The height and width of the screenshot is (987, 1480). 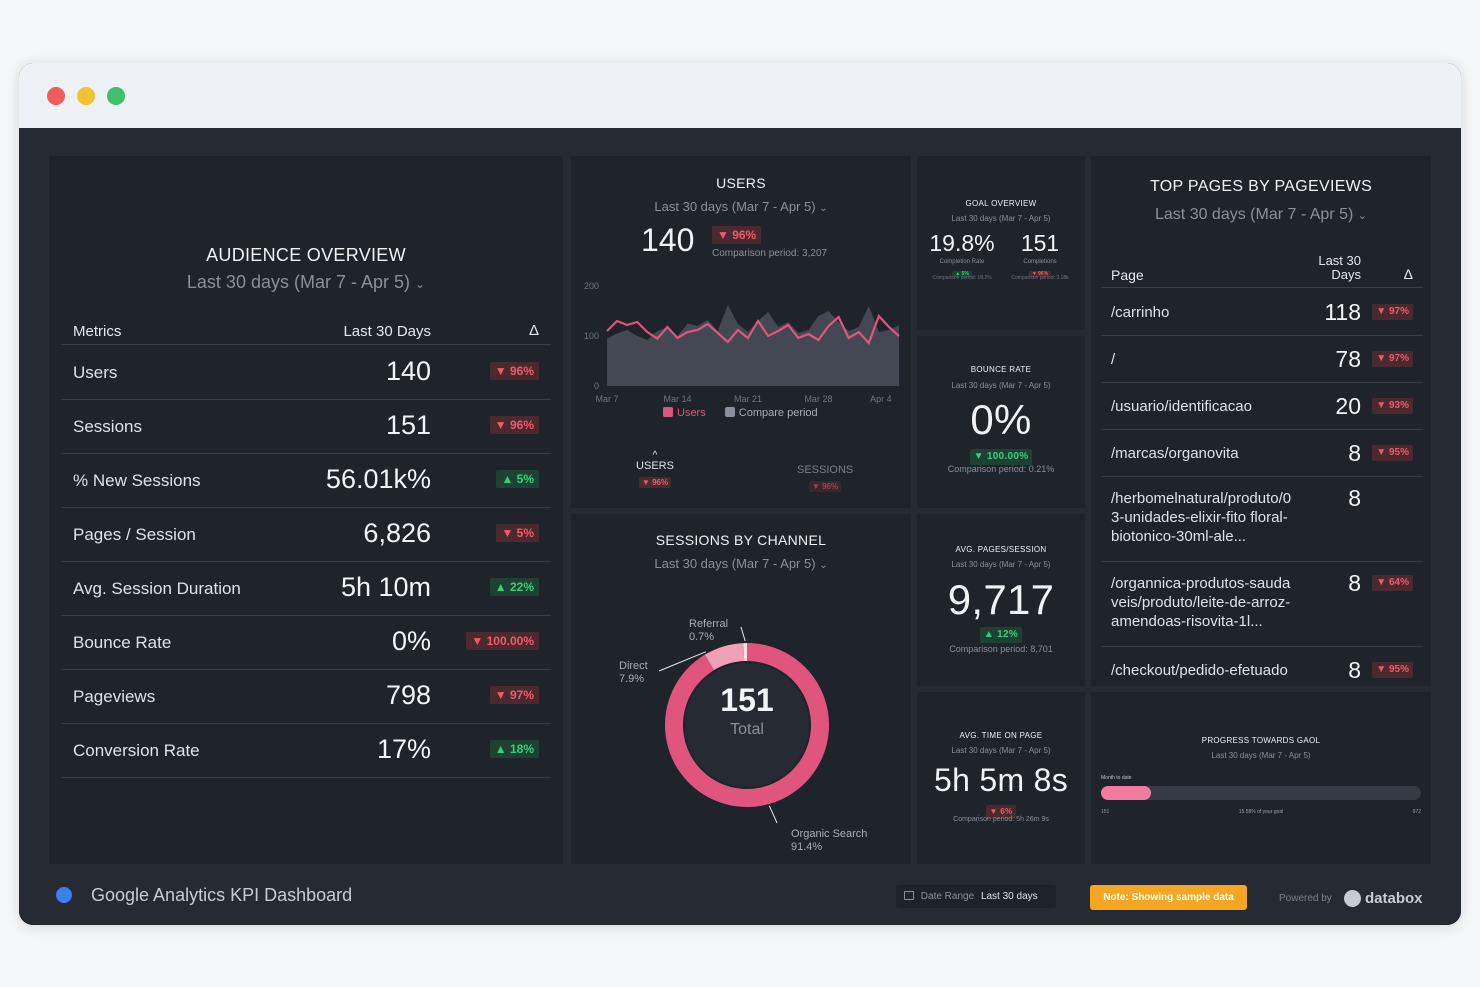 I want to click on maximize-window-button, so click(x=116, y=96).